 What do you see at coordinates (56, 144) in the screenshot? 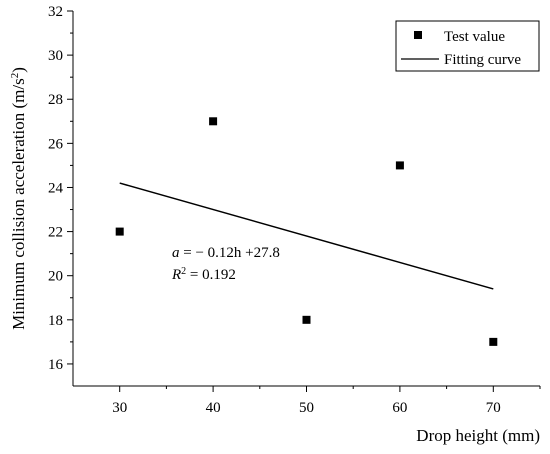
I see `y-tick-label: 26` at bounding box center [56, 144].